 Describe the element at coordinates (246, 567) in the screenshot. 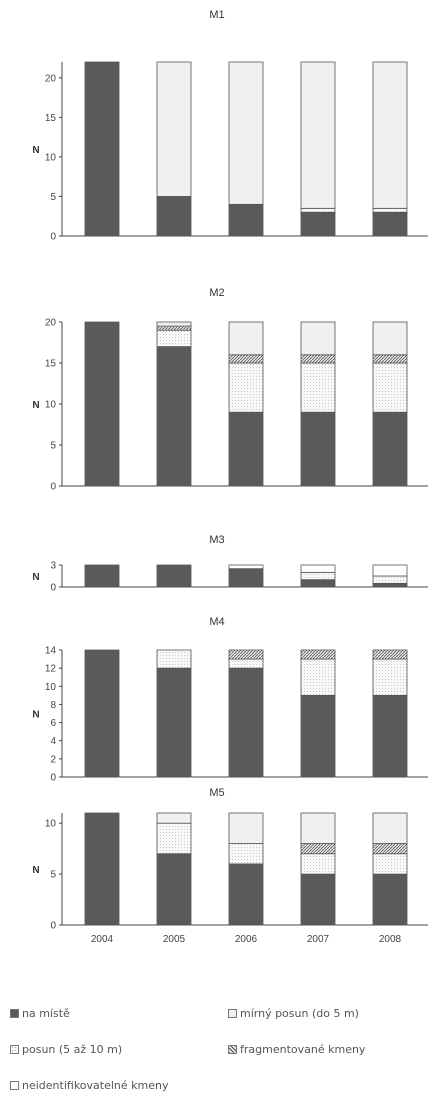

I see `bar-segment-neidentifikovatelne-2006` at that location.